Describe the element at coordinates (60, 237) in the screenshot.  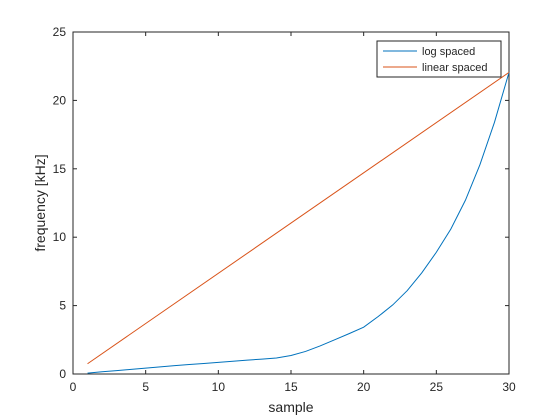
I see `y-tick-label: 10` at that location.